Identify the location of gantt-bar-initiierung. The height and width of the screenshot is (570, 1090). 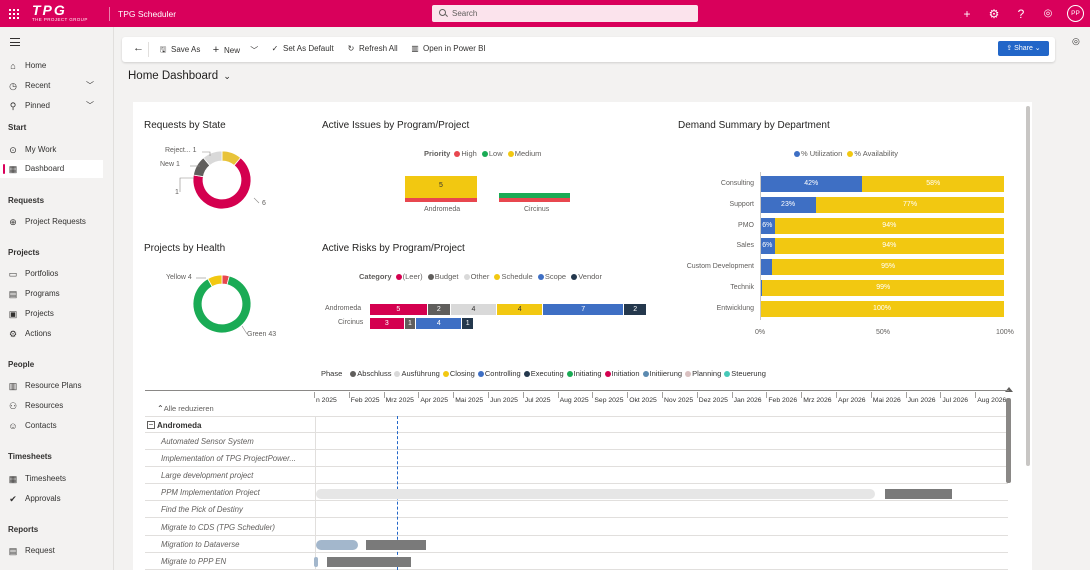
(337, 545).